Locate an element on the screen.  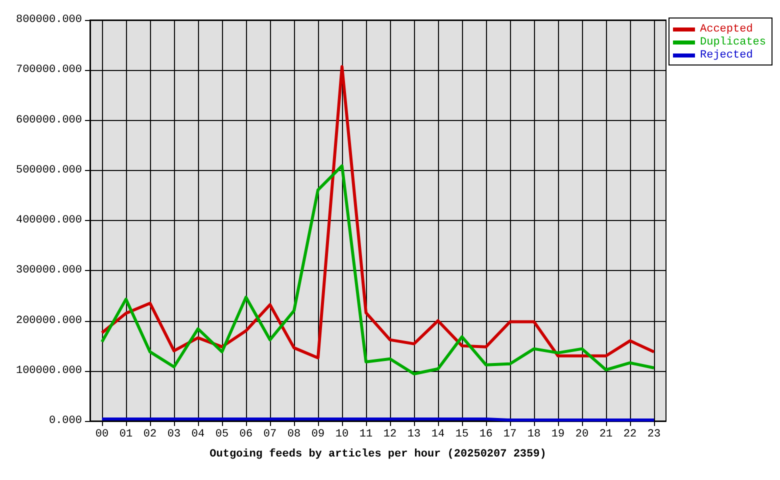
x-tick-label: 21 is located at coordinates (606, 434).